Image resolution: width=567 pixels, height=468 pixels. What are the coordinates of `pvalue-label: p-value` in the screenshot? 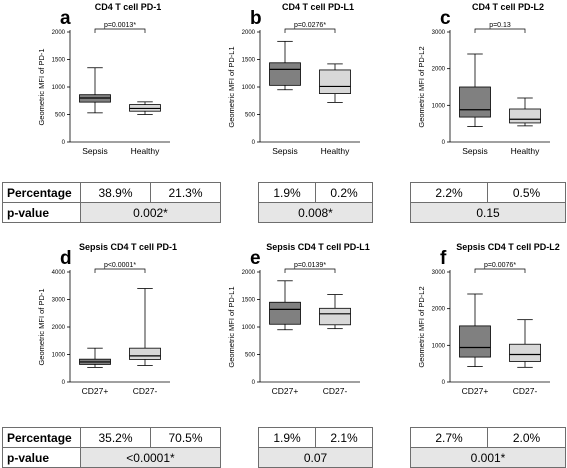 It's located at (41, 457).